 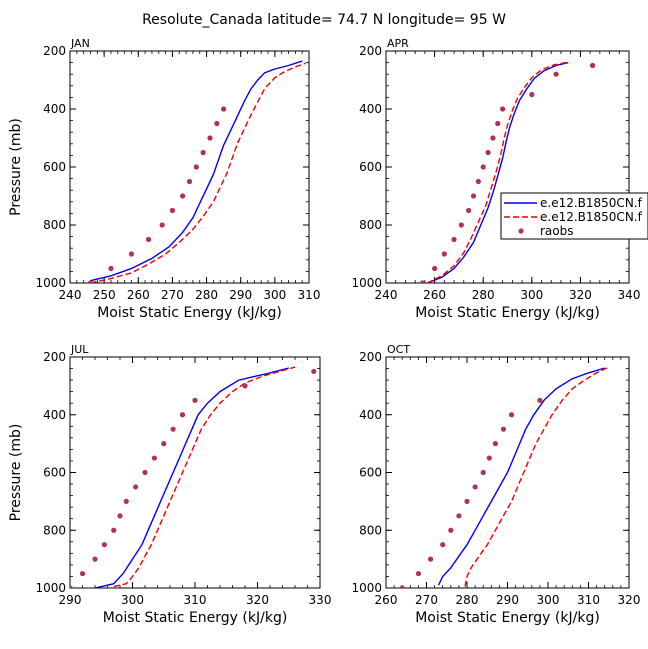 I want to click on x-tick-label: 260, so click(x=434, y=295).